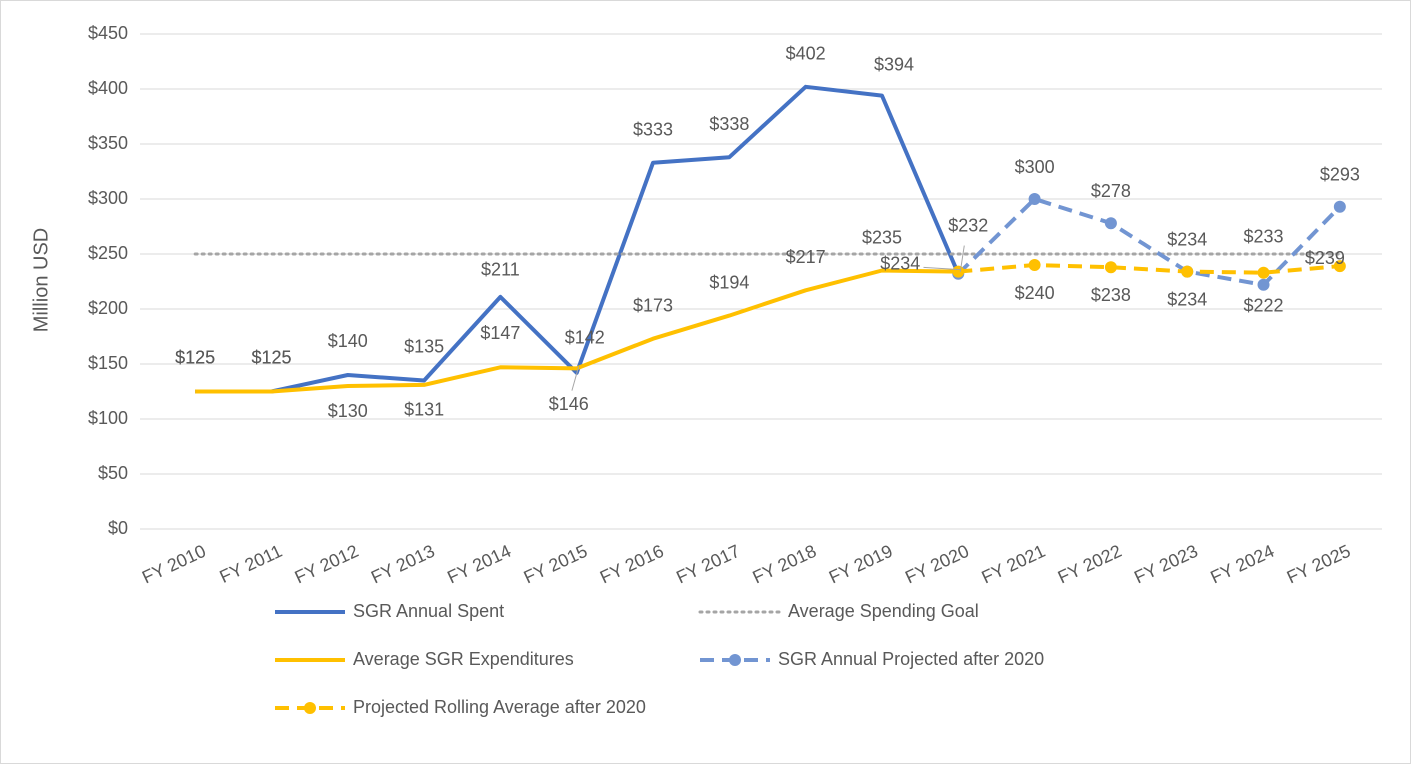 This screenshot has height=764, width=1411. Describe the element at coordinates (108, 418) in the screenshot. I see `y-tick-label: $100` at that location.